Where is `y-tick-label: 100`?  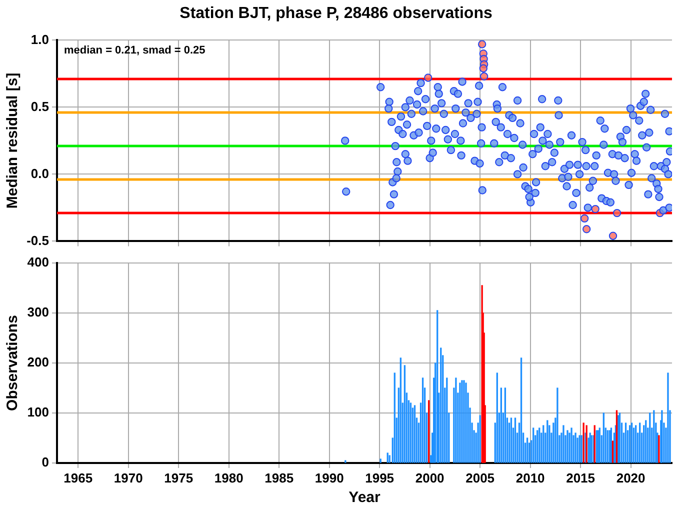 y-tick-label: 100 is located at coordinates (38, 412).